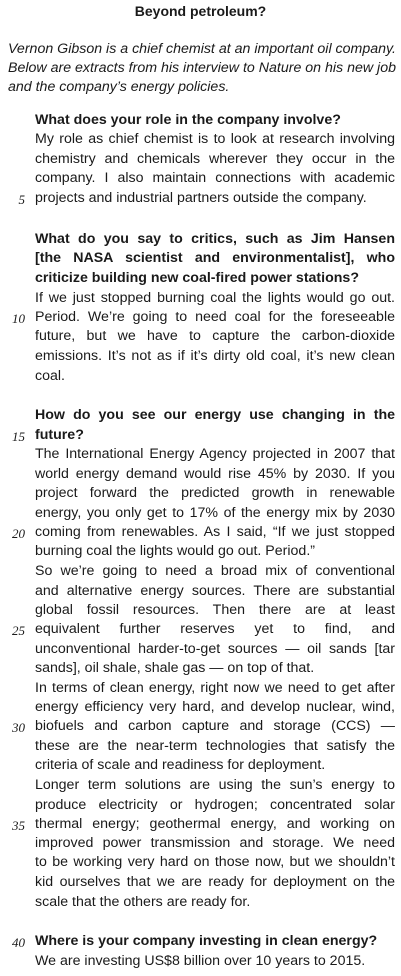 The image size is (401, 976). Describe the element at coordinates (18, 727) in the screenshot. I see `line-number: 30` at that location.